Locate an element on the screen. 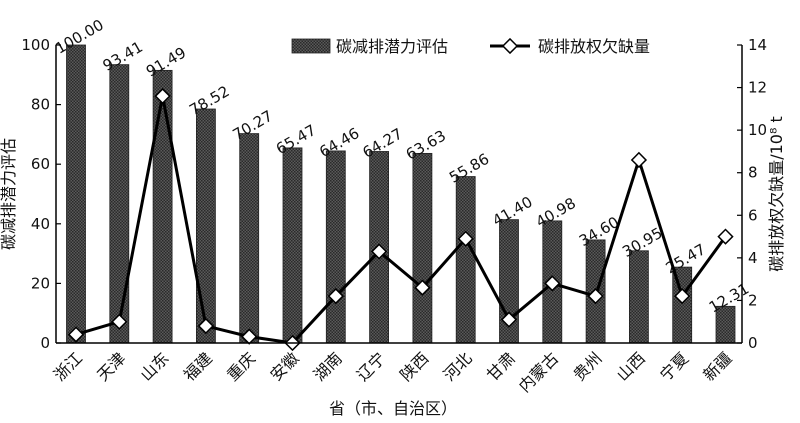 Image resolution: width=800 pixels, height=423 pixels. category-label: 新疆 is located at coordinates (717, 367).